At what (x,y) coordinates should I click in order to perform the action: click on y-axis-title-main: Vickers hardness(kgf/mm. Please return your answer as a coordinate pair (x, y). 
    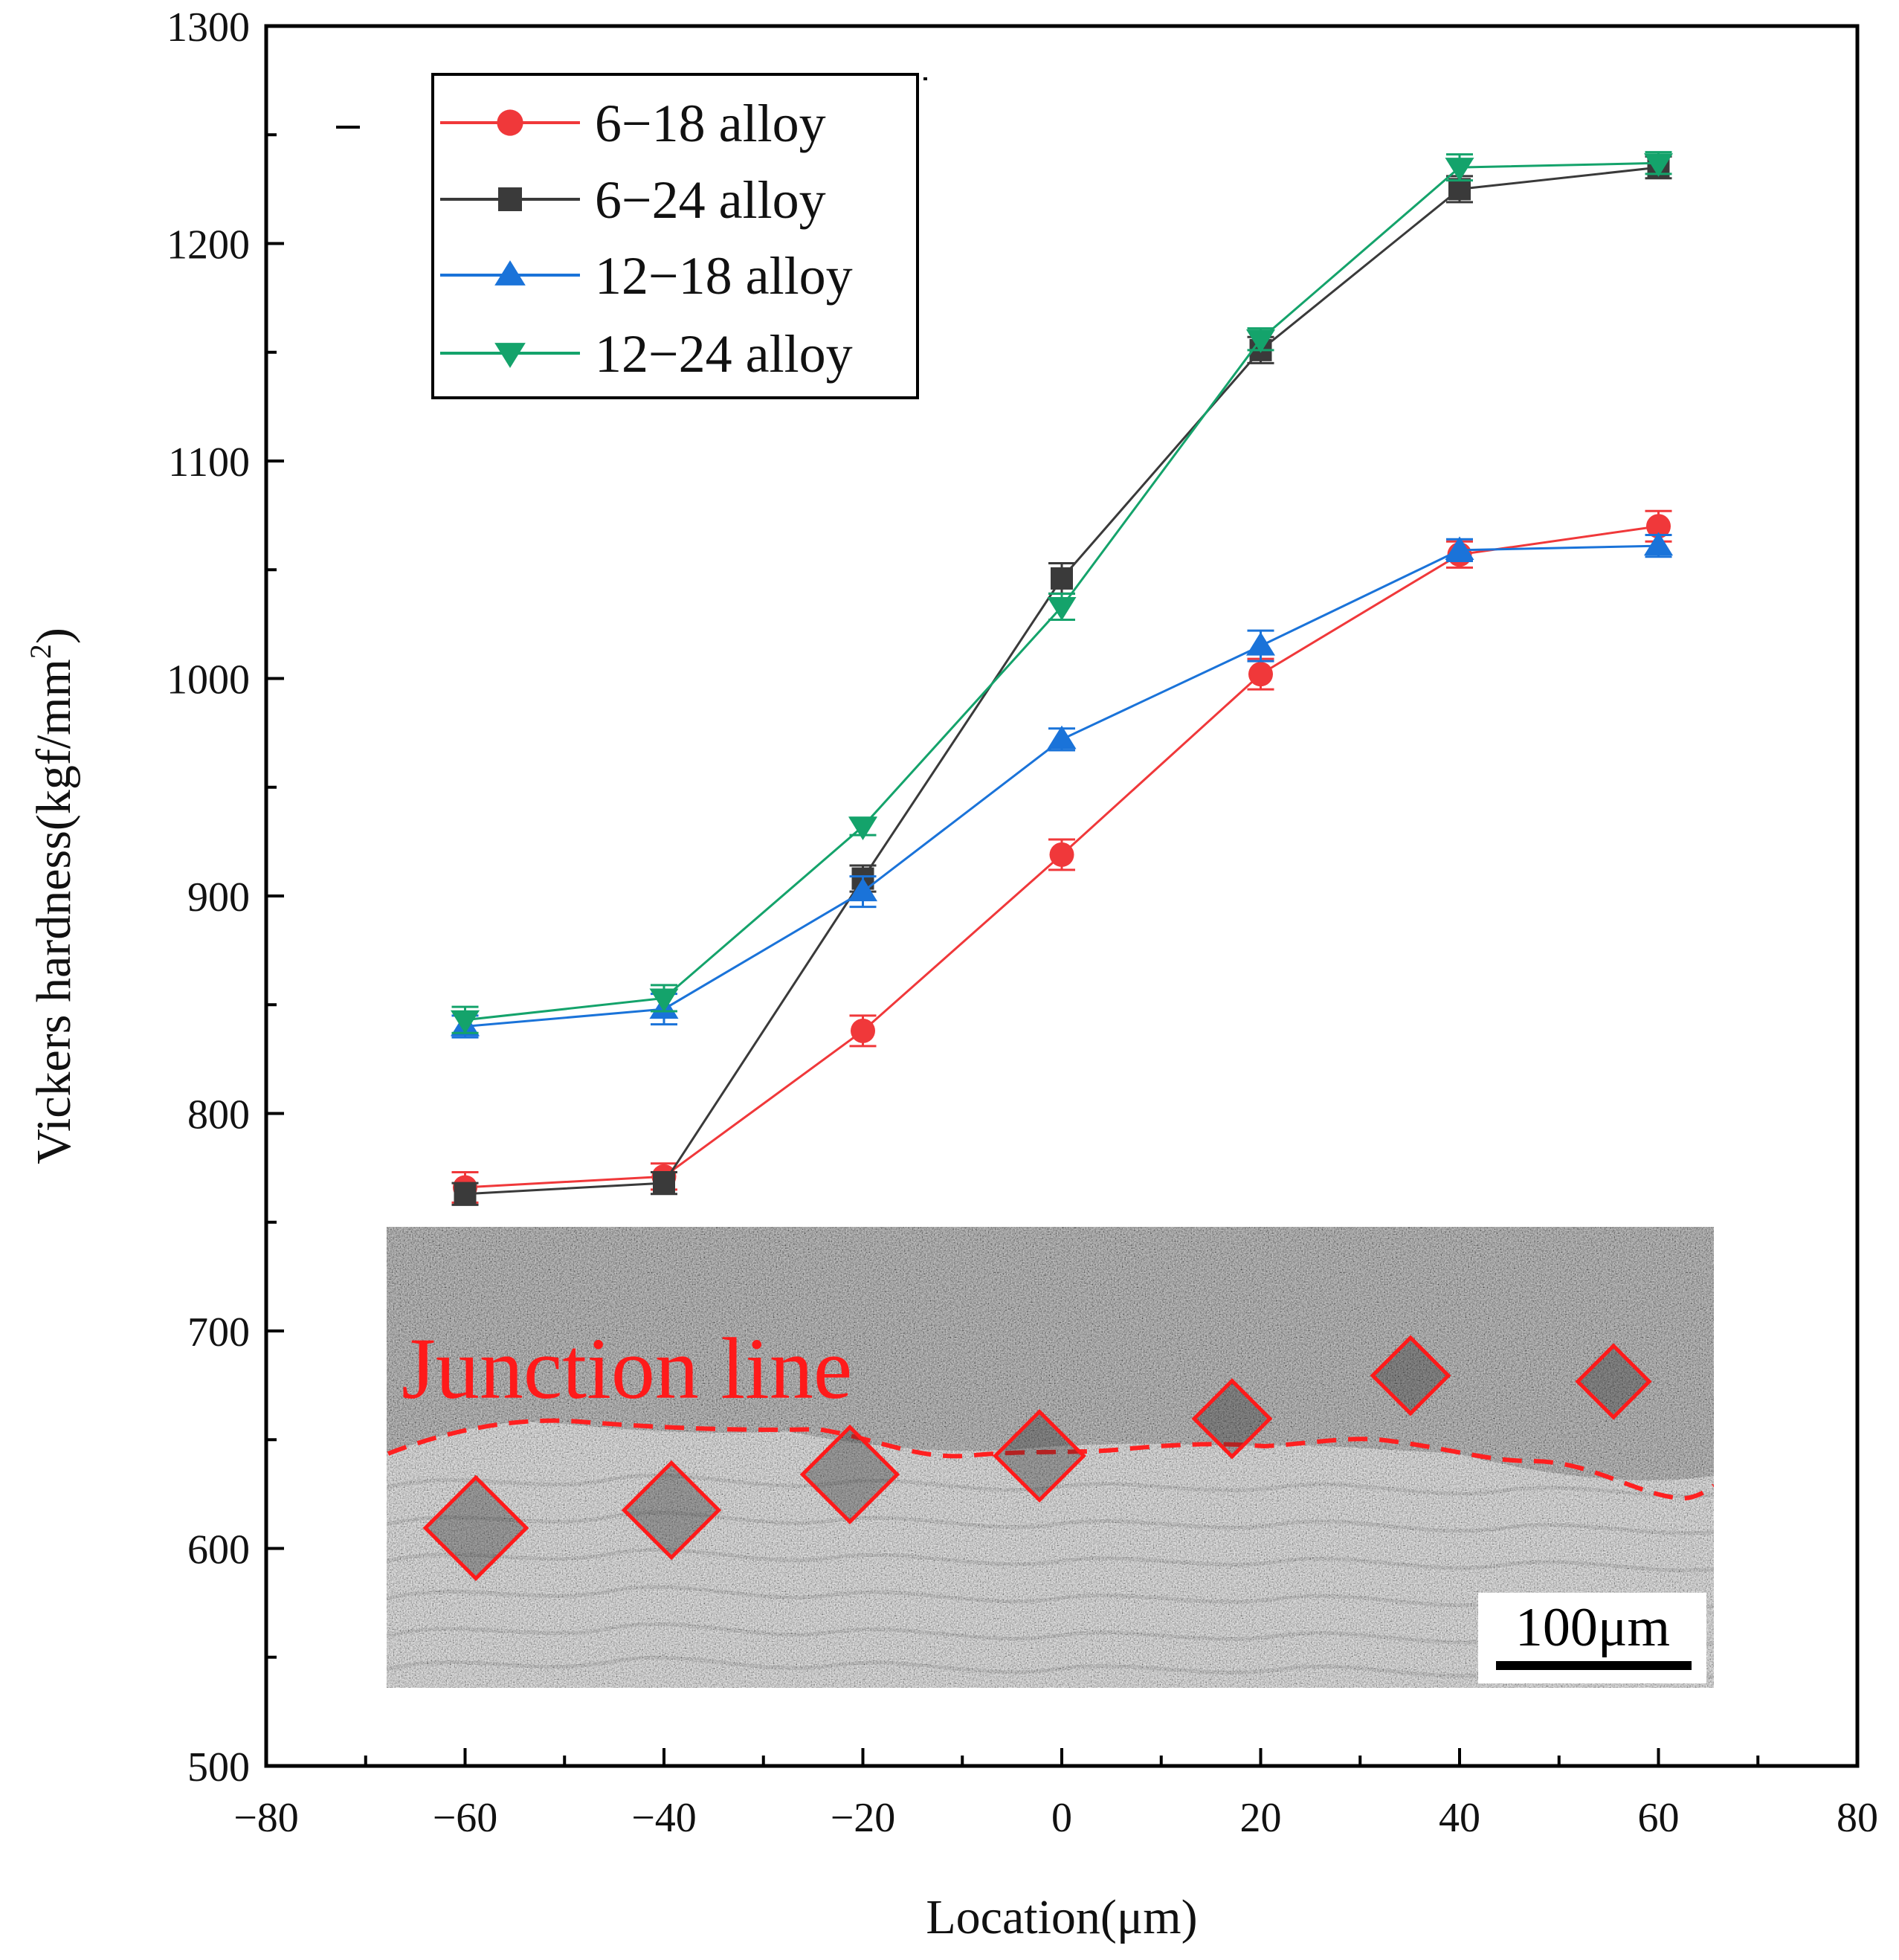
    Looking at the image, I should click on (54, 911).